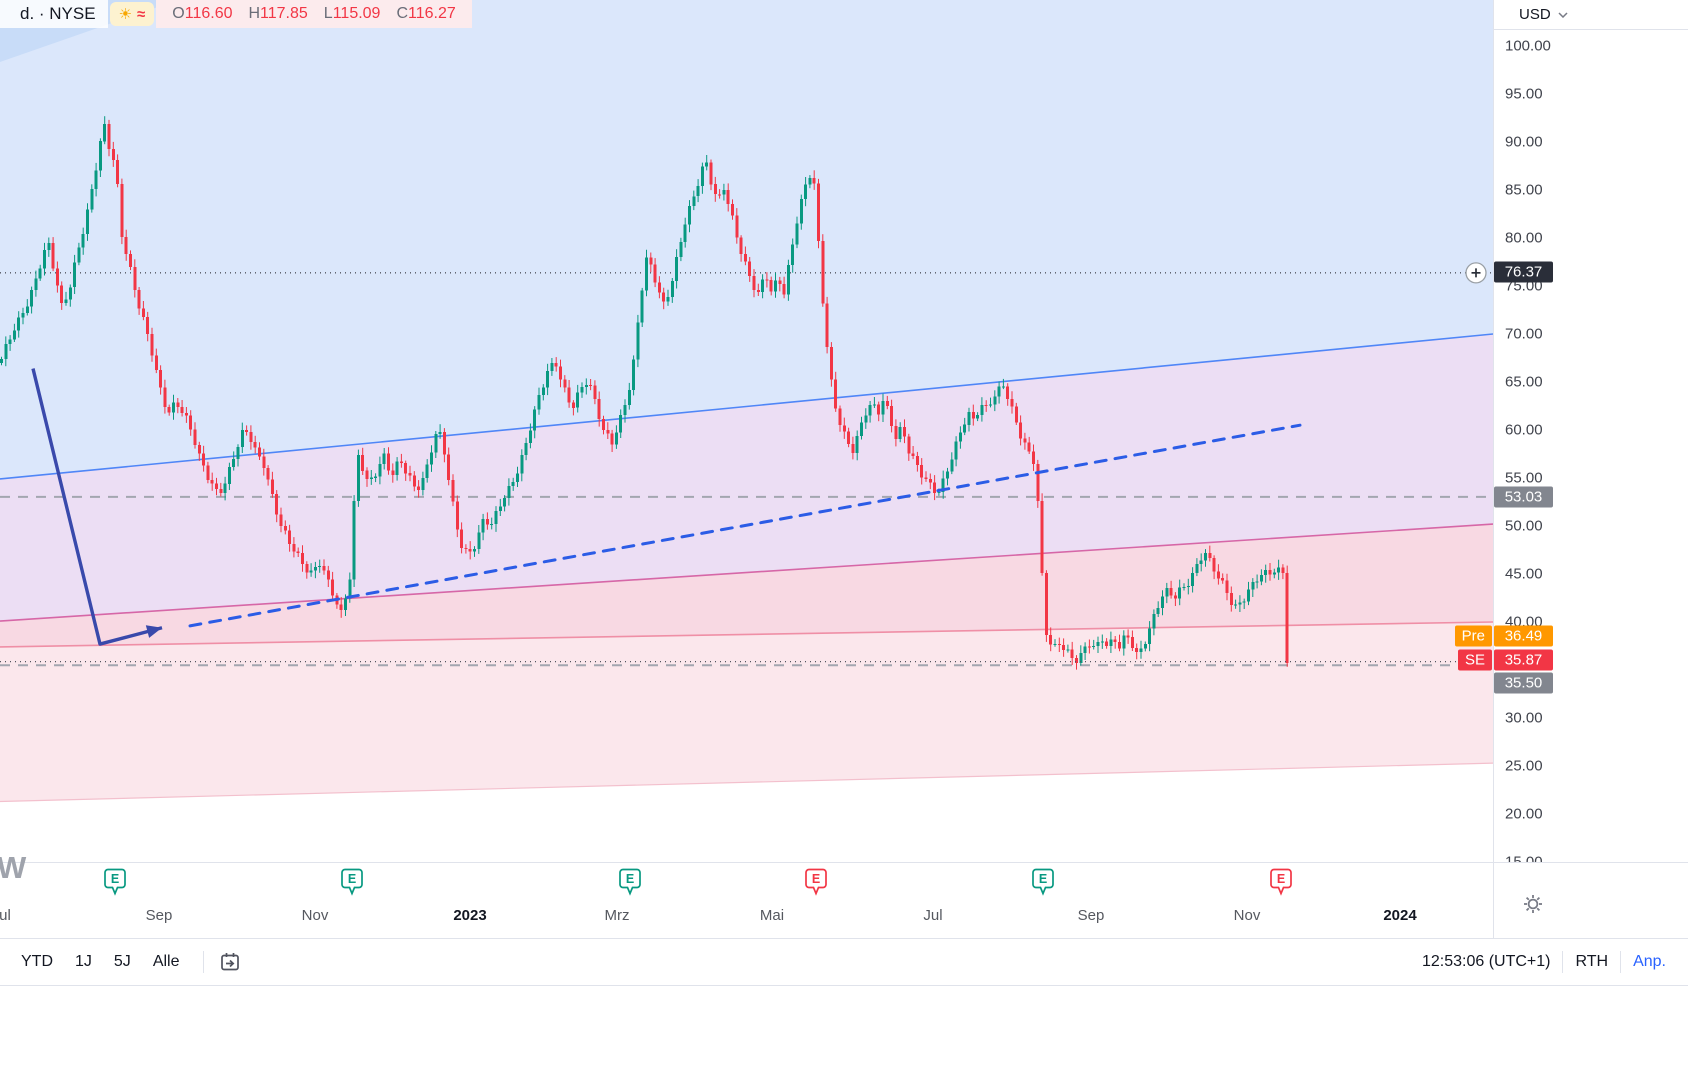 This screenshot has height=1070, width=1688. What do you see at coordinates (1533, 906) in the screenshot?
I see `settings-gear-icon` at bounding box center [1533, 906].